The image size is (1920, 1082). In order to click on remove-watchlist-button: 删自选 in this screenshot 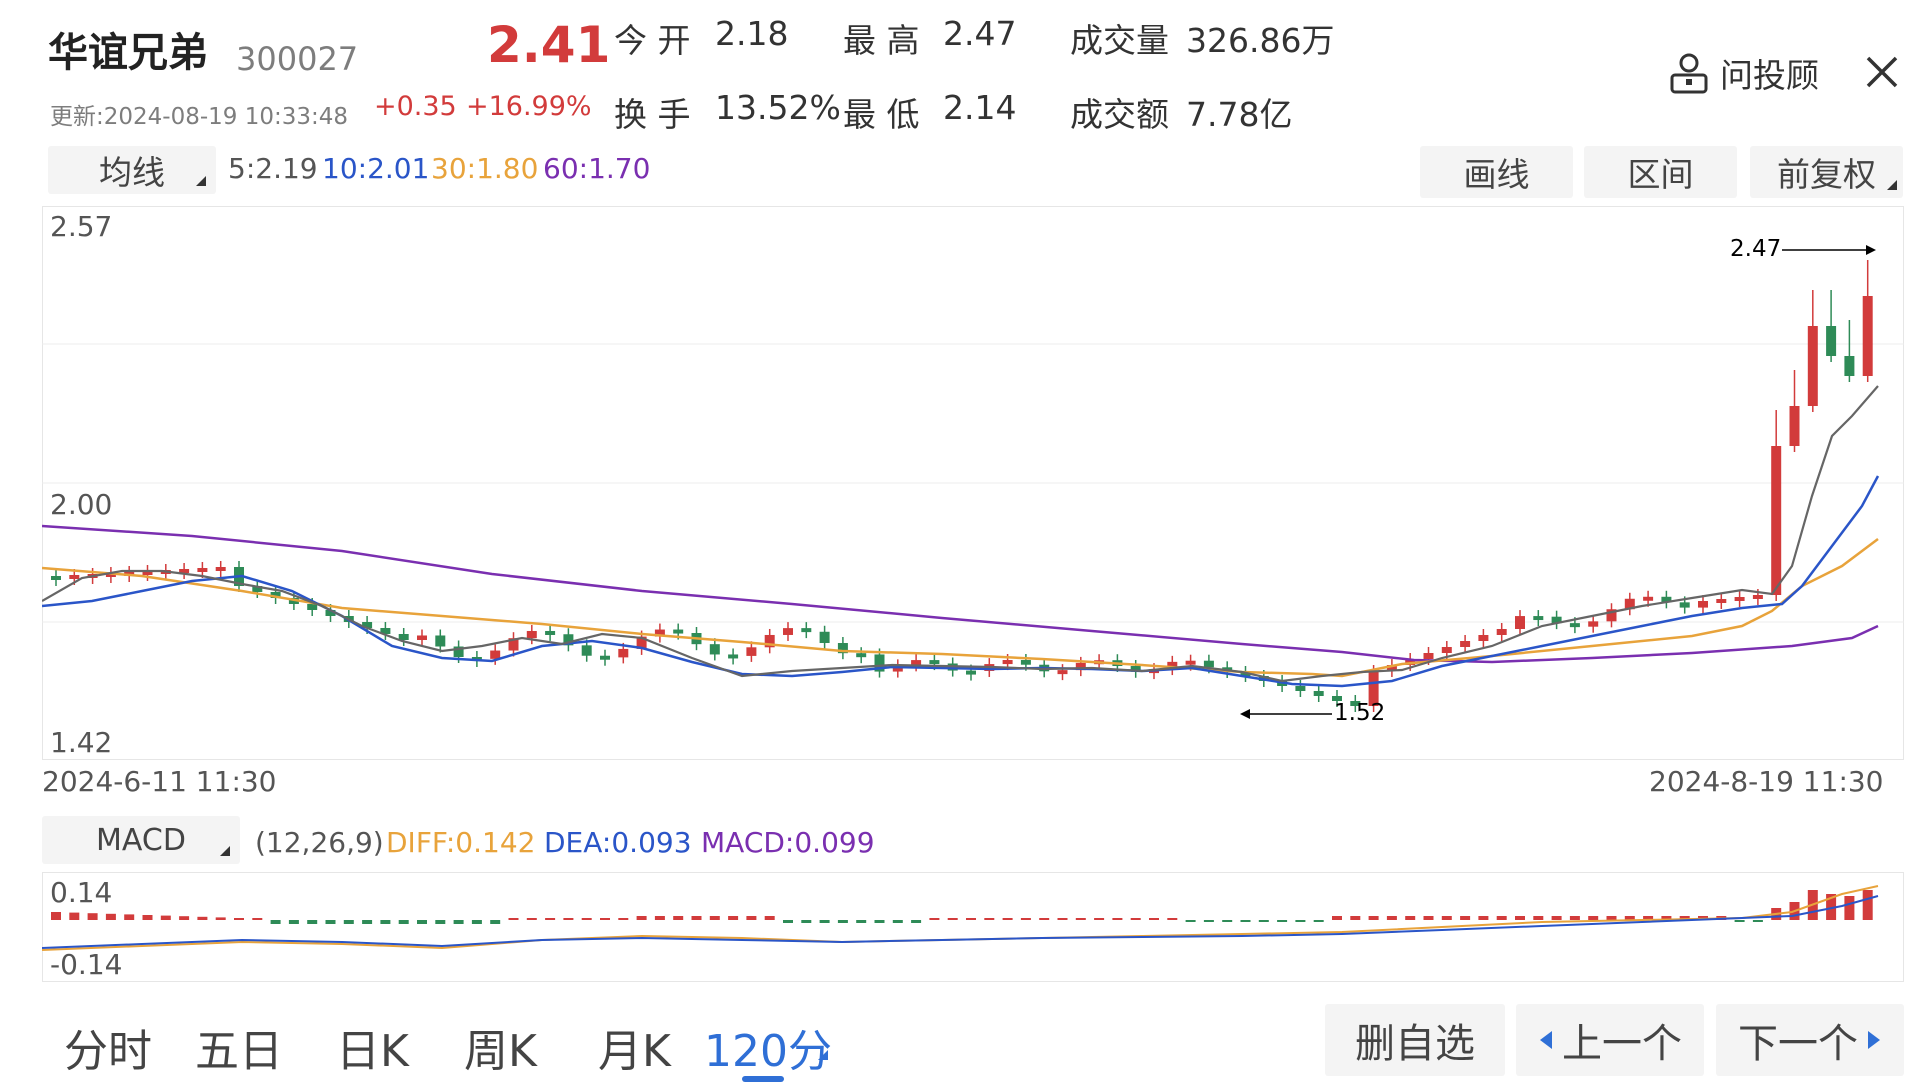, I will do `click(1415, 1040)`.